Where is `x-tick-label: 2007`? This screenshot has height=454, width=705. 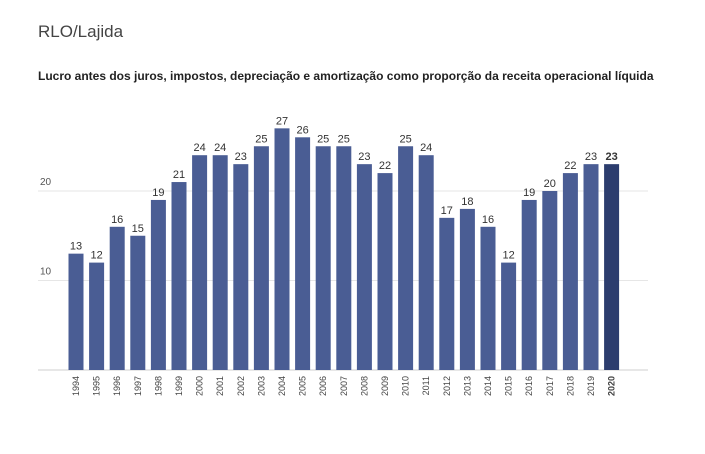 x-tick-label: 2007 is located at coordinates (344, 386).